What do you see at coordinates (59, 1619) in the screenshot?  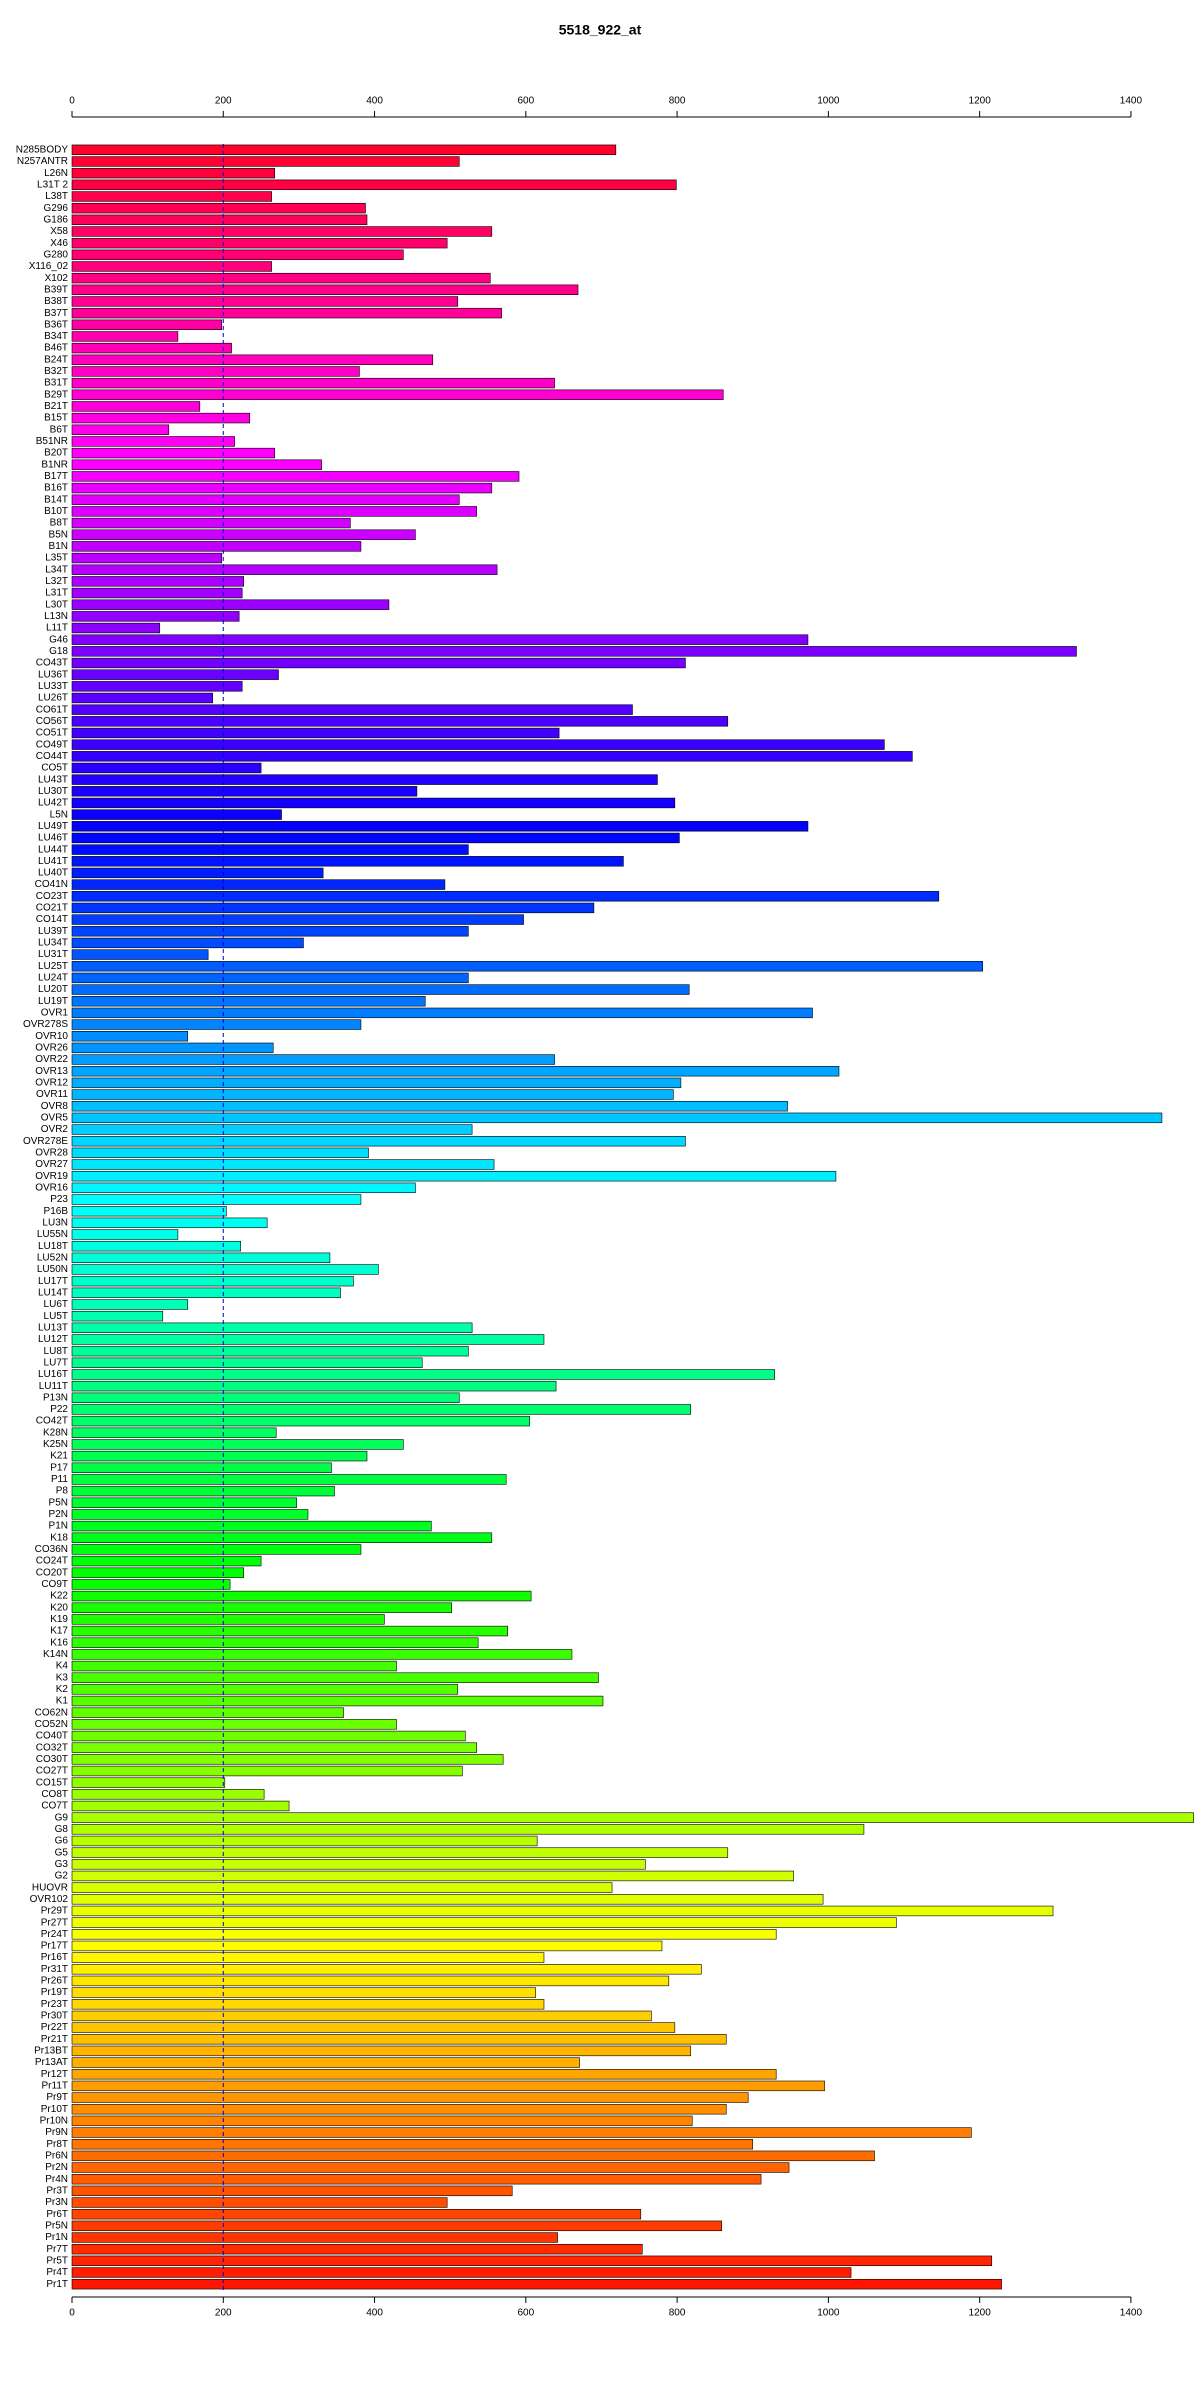 I see `y-tick-label: K19` at bounding box center [59, 1619].